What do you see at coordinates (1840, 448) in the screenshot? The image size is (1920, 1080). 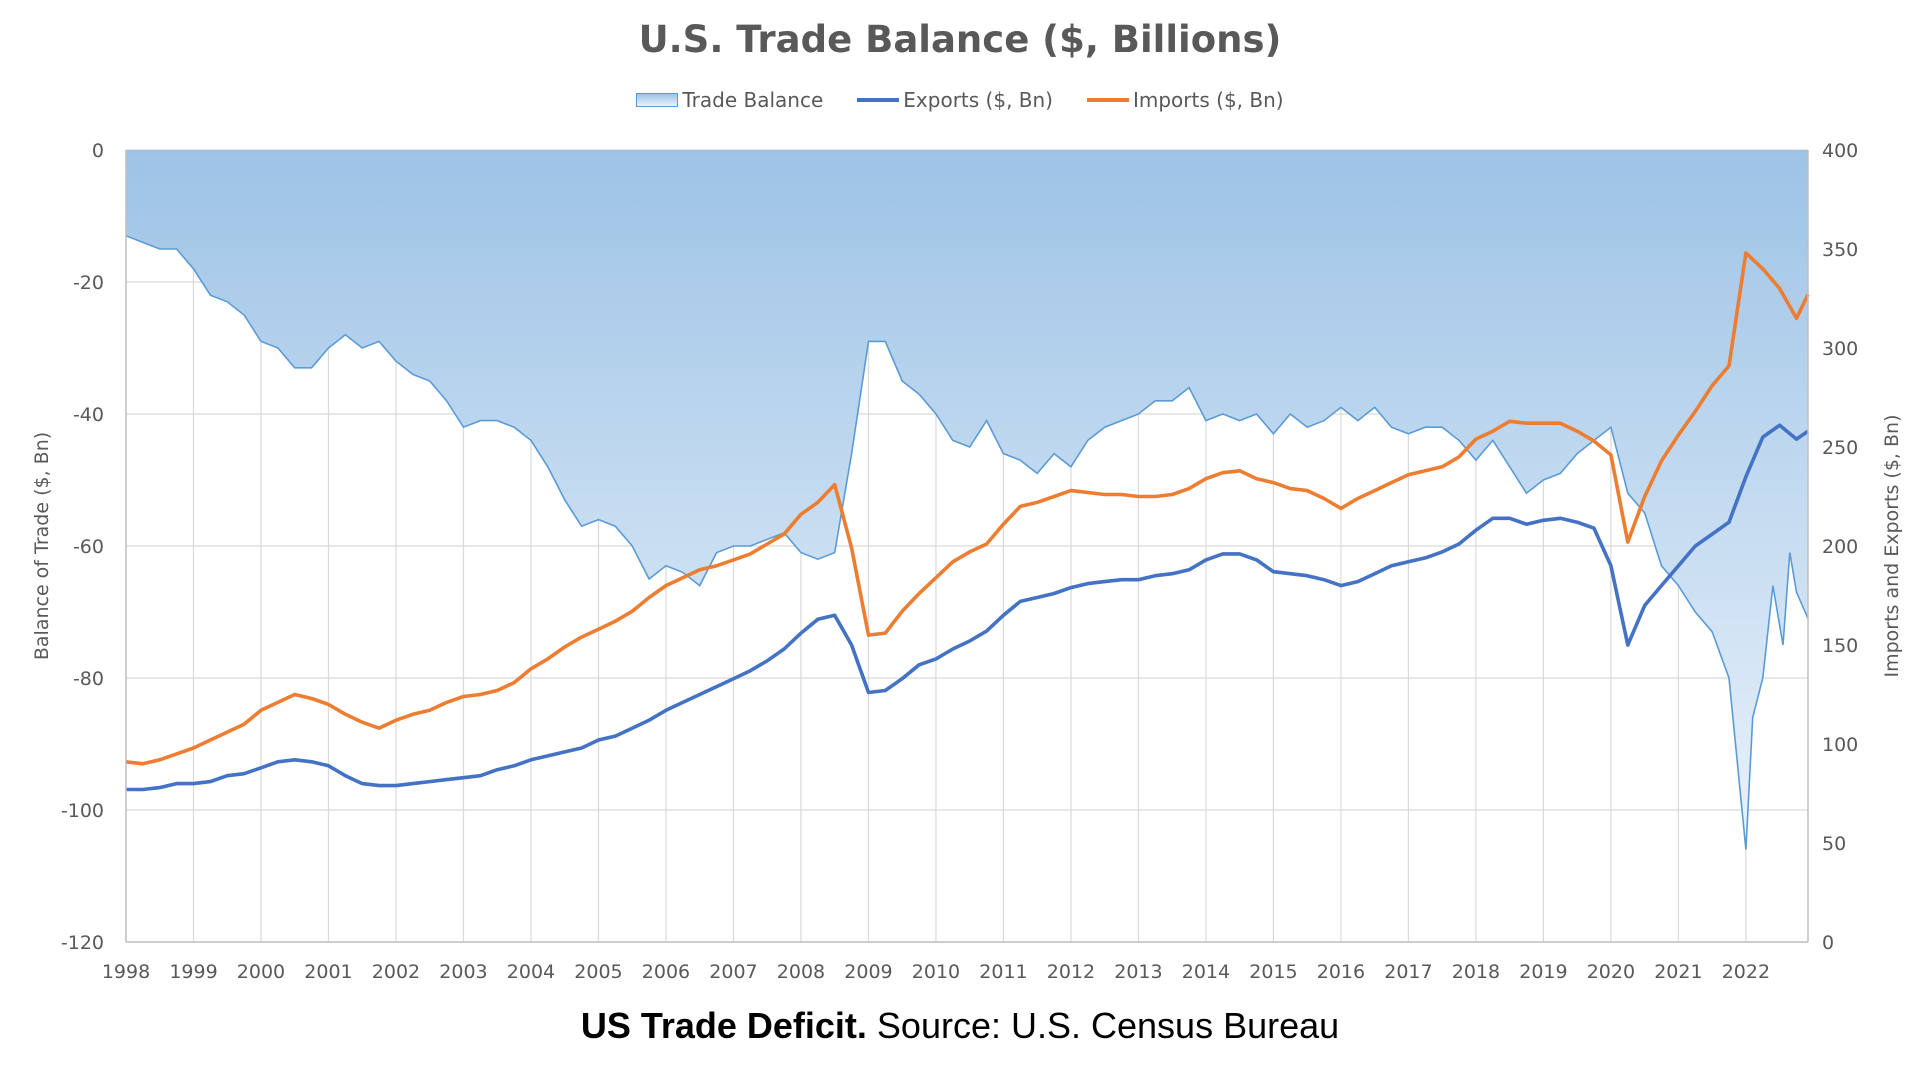 I see `y-right-tick-label: 250` at bounding box center [1840, 448].